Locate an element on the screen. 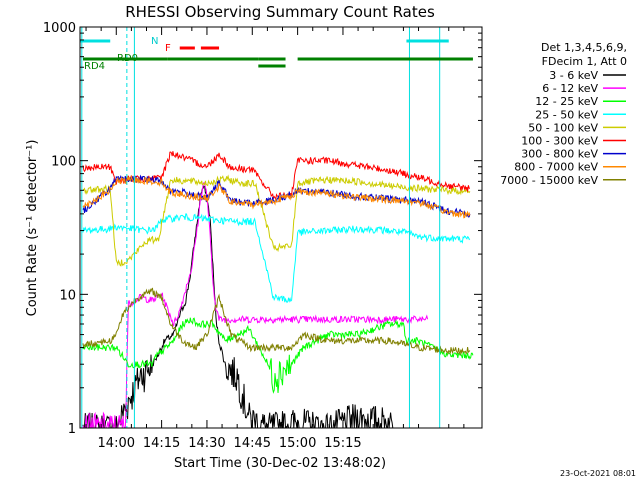 The image size is (640, 480). series-line-12-25-kev is located at coordinates (278, 355).